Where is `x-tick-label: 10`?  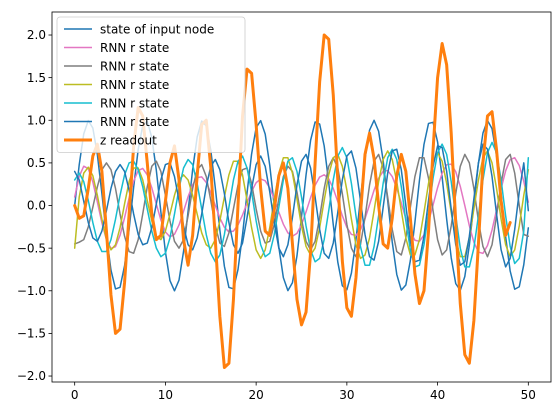
x-tick-label: 10 is located at coordinates (165, 395).